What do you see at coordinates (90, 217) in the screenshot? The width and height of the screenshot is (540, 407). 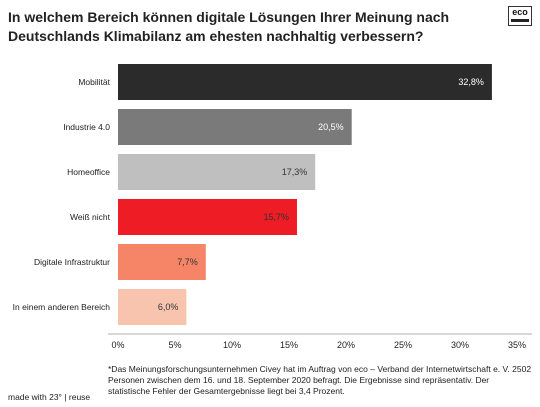 I see `category-label: Weiß nicht` at bounding box center [90, 217].